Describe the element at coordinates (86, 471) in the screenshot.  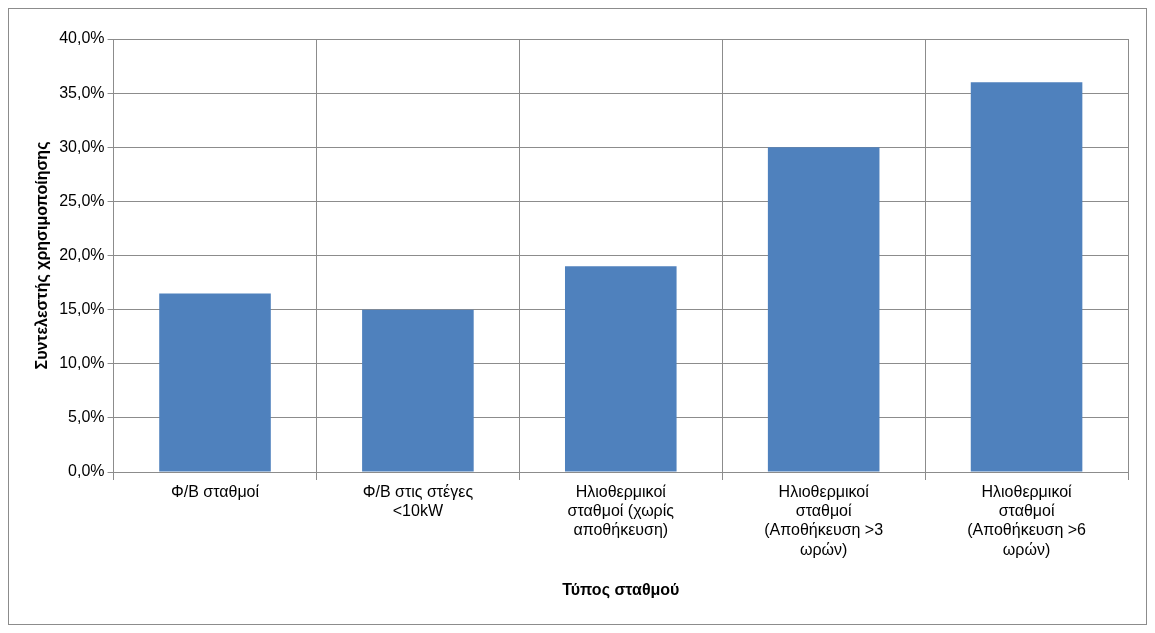
I see `y-tick-label: 0,0%` at that location.